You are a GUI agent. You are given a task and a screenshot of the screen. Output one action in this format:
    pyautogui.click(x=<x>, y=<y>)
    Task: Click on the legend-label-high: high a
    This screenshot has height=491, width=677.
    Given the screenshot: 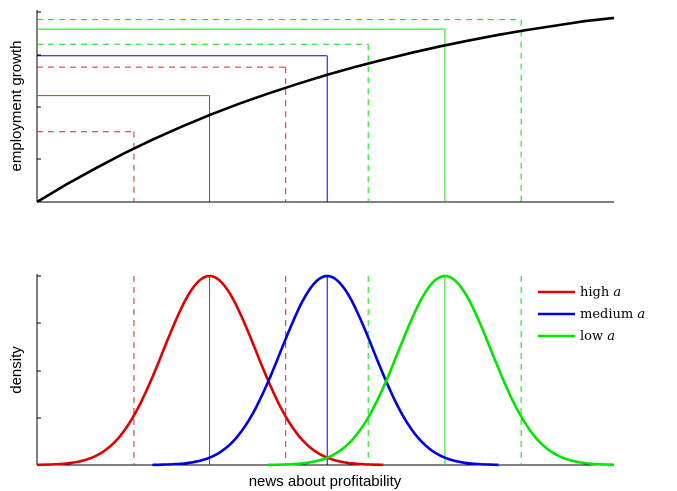 What is the action you would take?
    pyautogui.click(x=600, y=292)
    